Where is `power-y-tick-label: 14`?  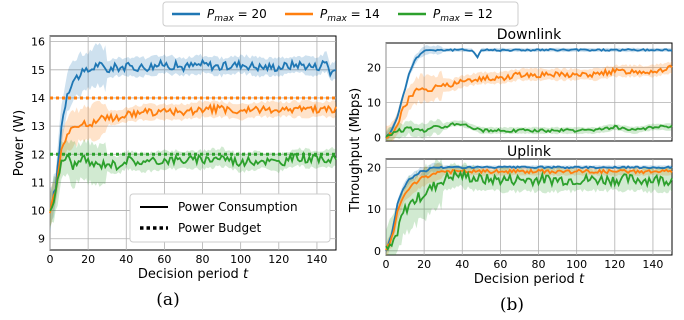
power-y-tick-label: 14 is located at coordinates (38, 98).